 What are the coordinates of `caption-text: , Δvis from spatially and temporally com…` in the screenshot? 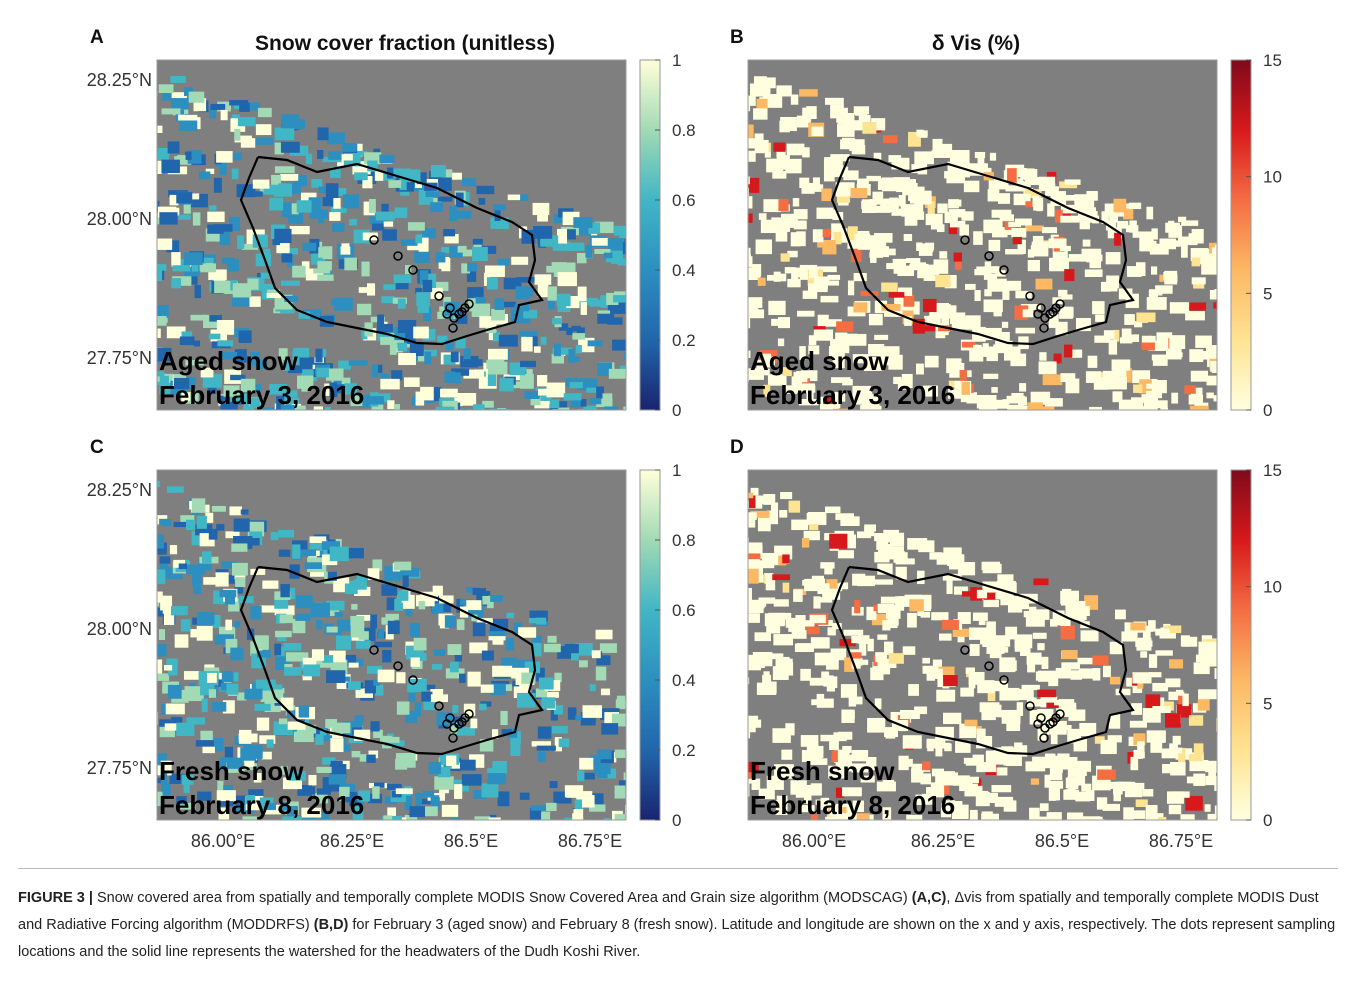 It's located at (670, 911).